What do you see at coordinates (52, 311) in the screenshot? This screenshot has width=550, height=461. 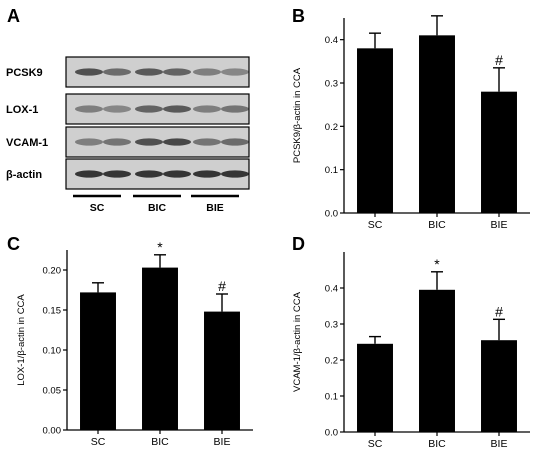 I see `y-tick-label: 0.15` at bounding box center [52, 311].